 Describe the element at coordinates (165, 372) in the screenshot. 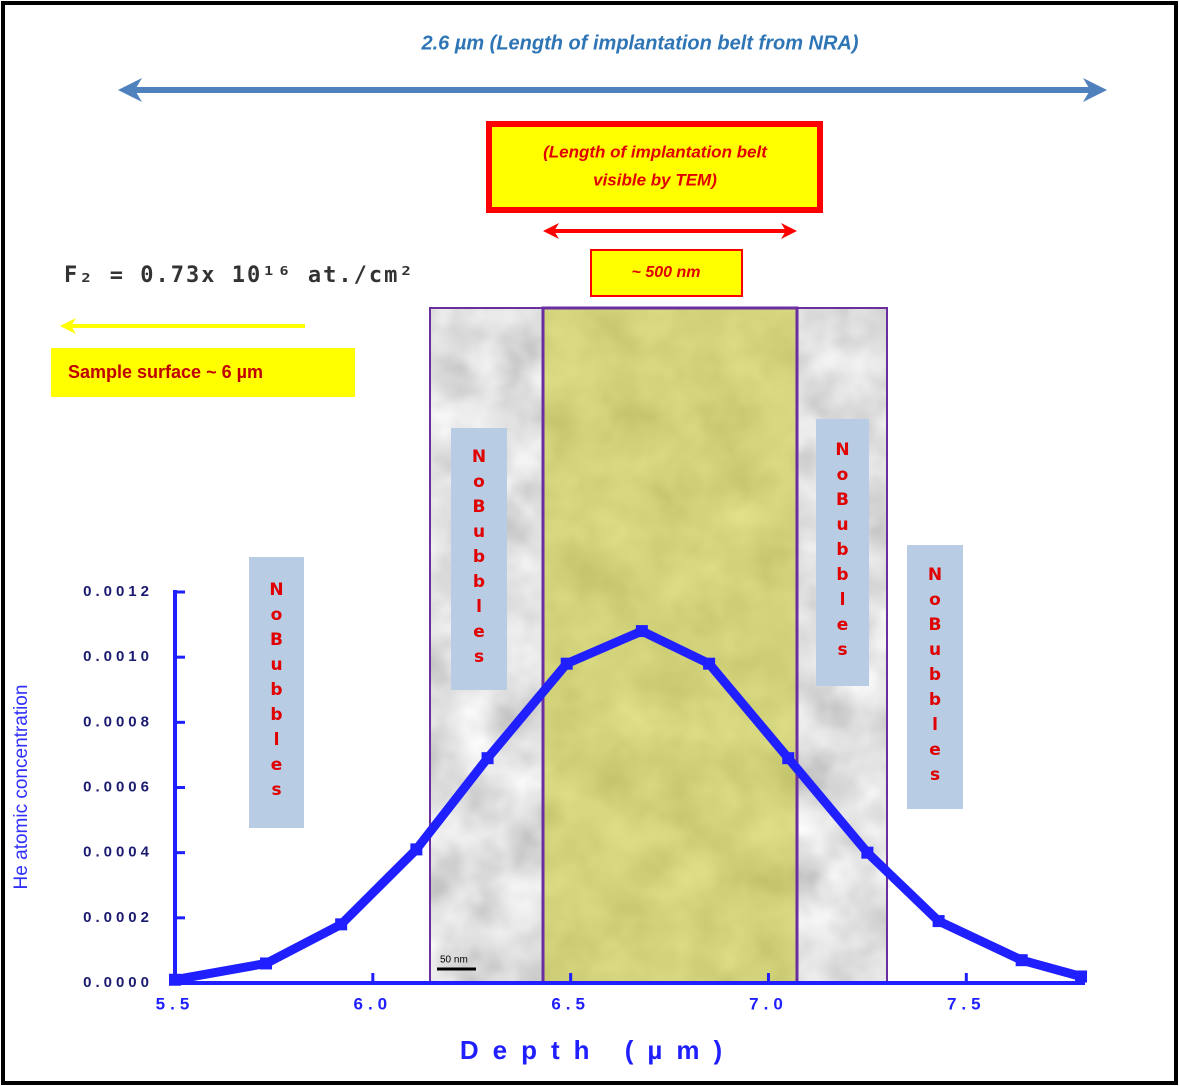

I see `surface-label: Sample surface ~ 6 µm` at that location.